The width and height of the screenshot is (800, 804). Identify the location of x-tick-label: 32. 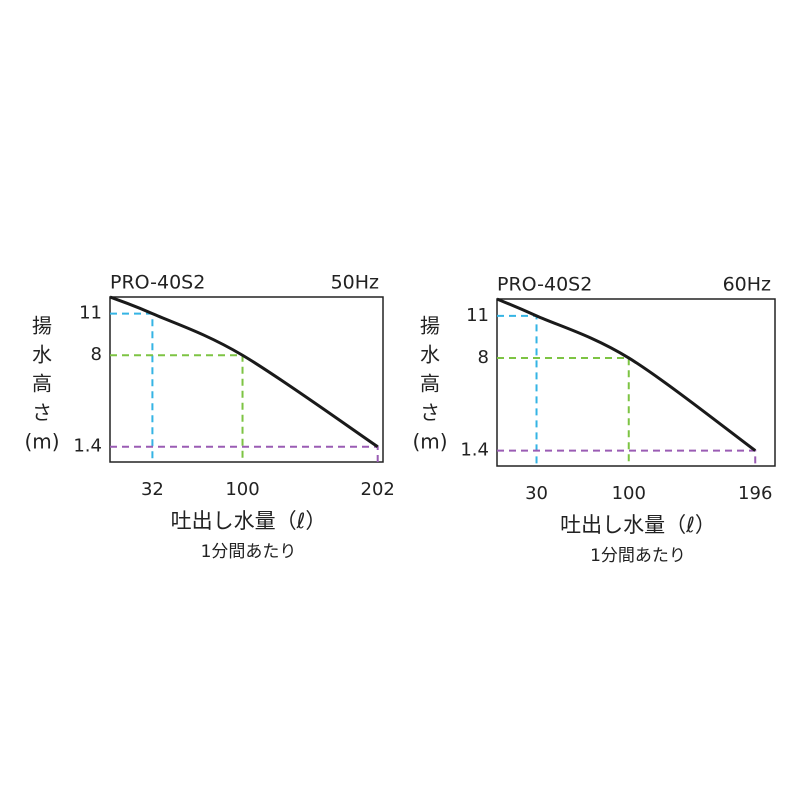
(152, 489).